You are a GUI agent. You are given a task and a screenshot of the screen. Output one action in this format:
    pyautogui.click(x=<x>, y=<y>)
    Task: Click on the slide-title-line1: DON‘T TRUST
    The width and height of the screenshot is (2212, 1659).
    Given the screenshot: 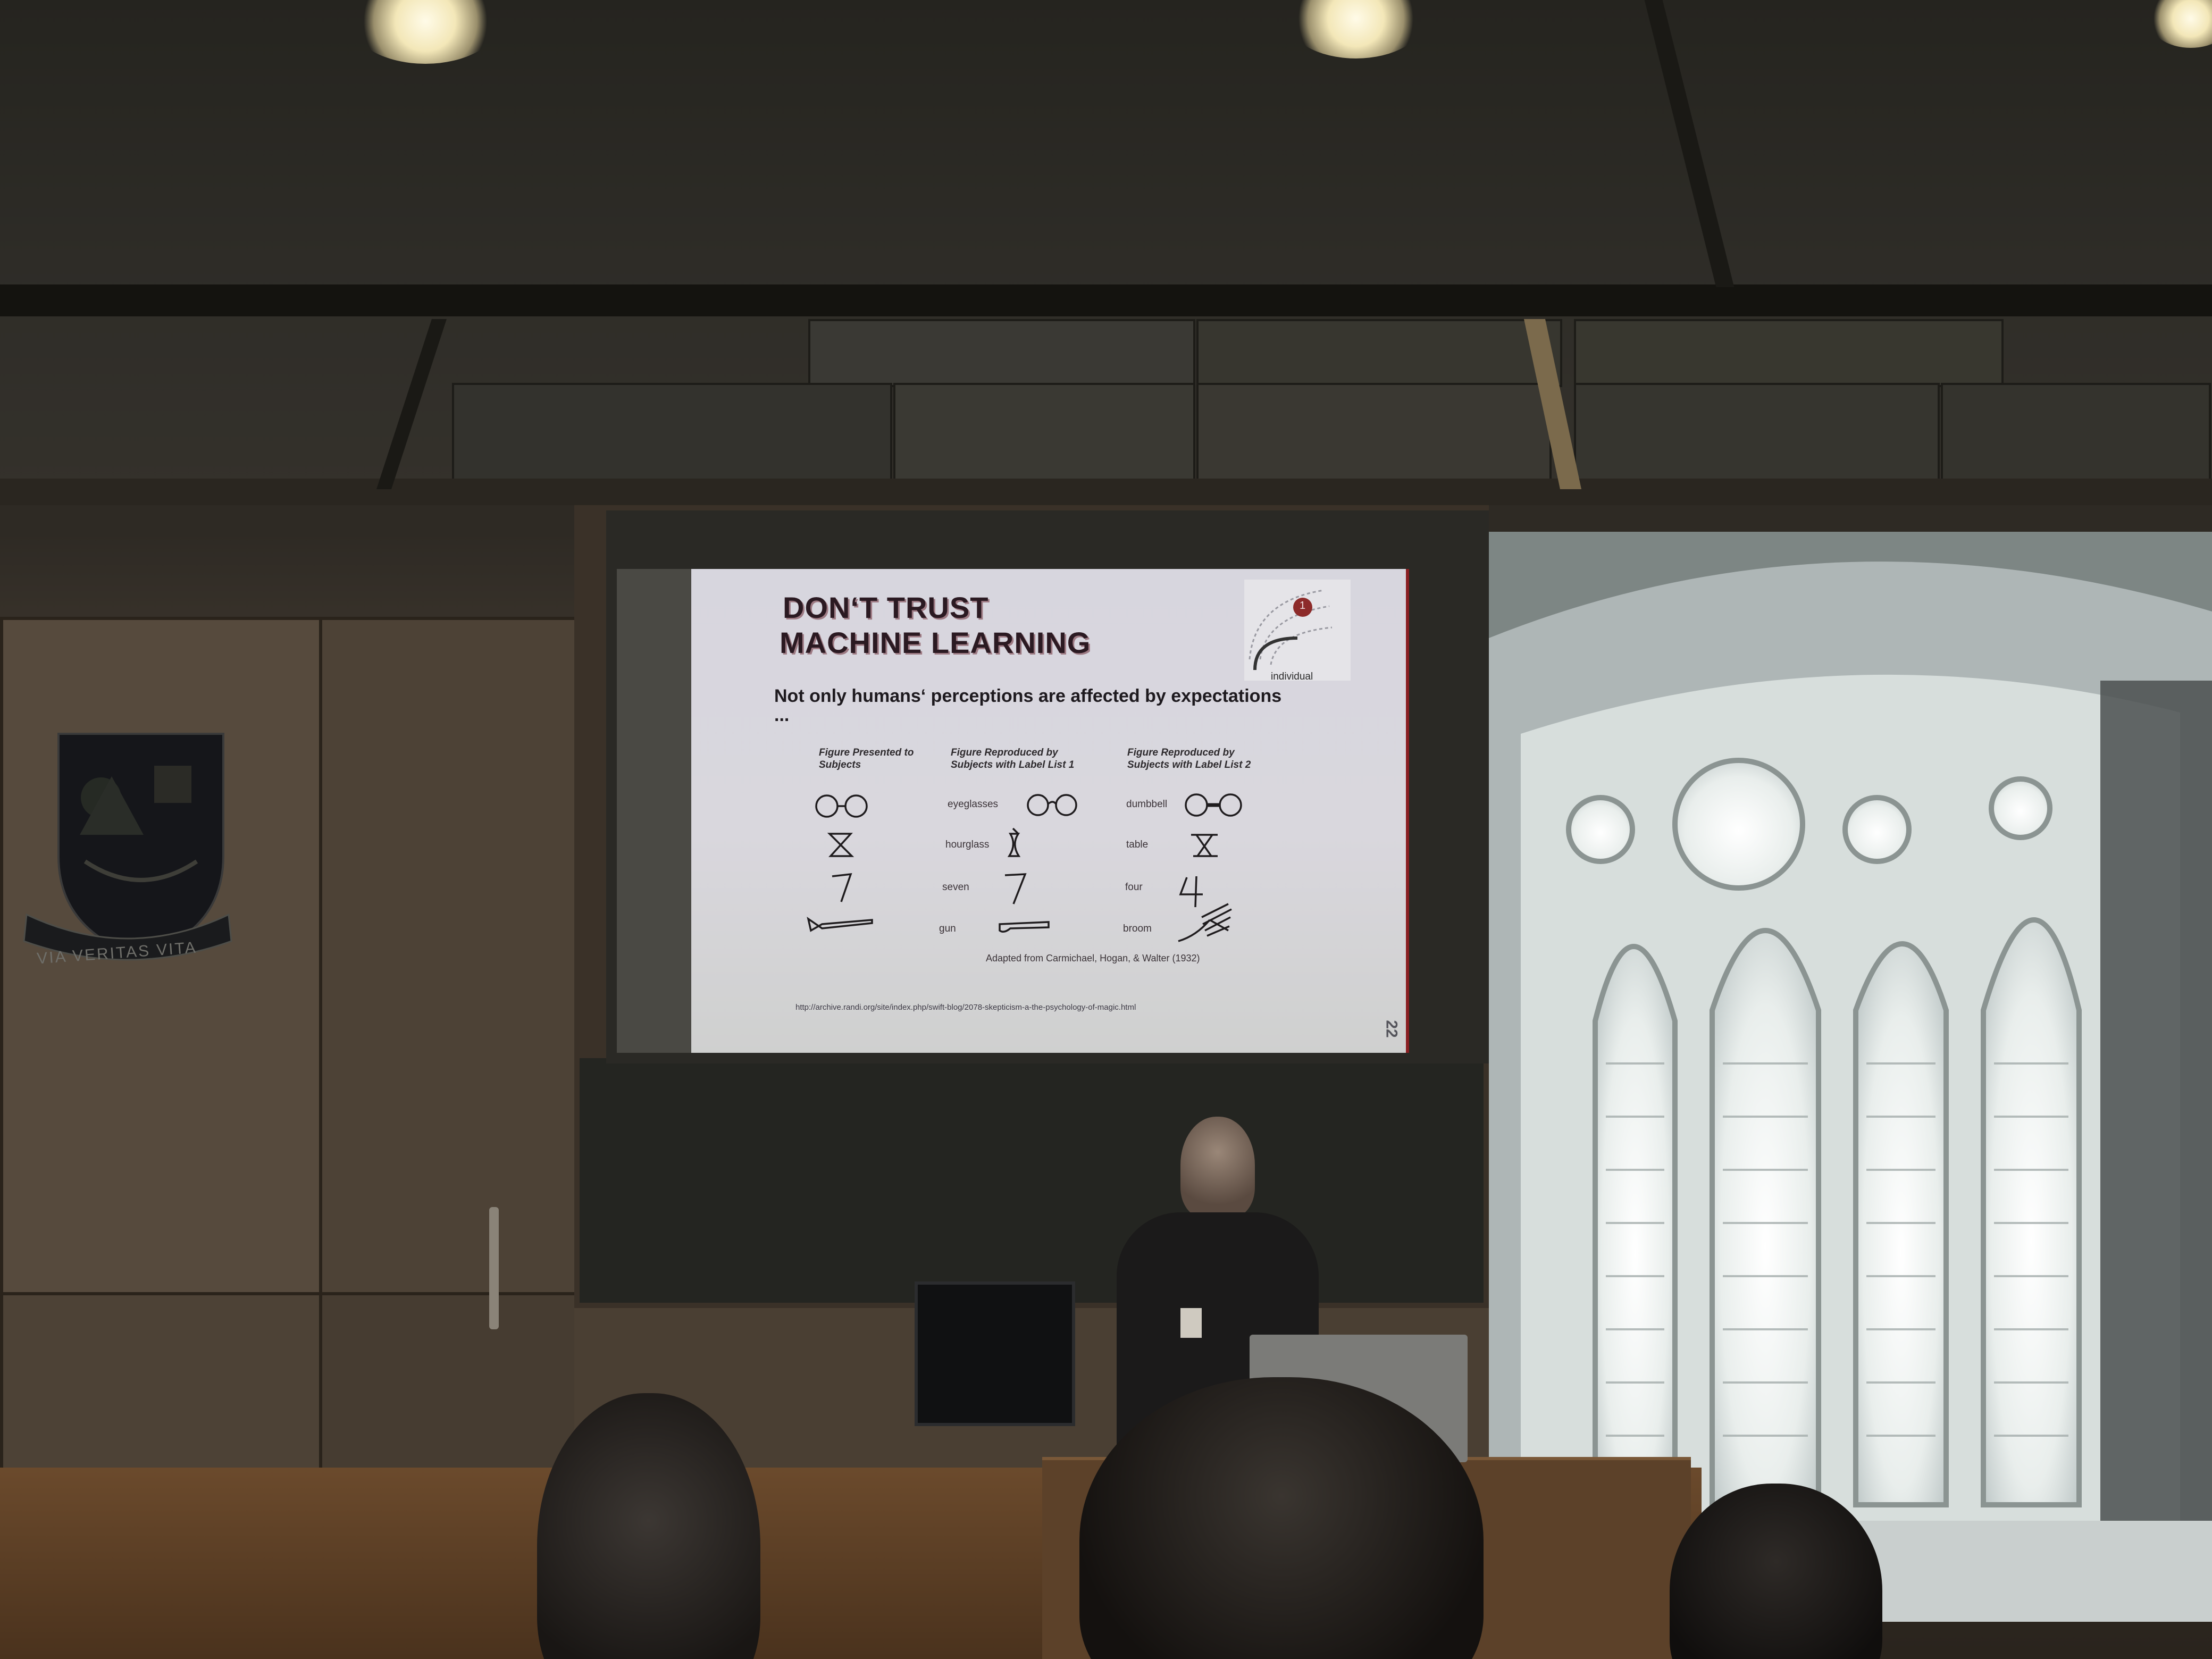 What is the action you would take?
    pyautogui.click(x=886, y=607)
    